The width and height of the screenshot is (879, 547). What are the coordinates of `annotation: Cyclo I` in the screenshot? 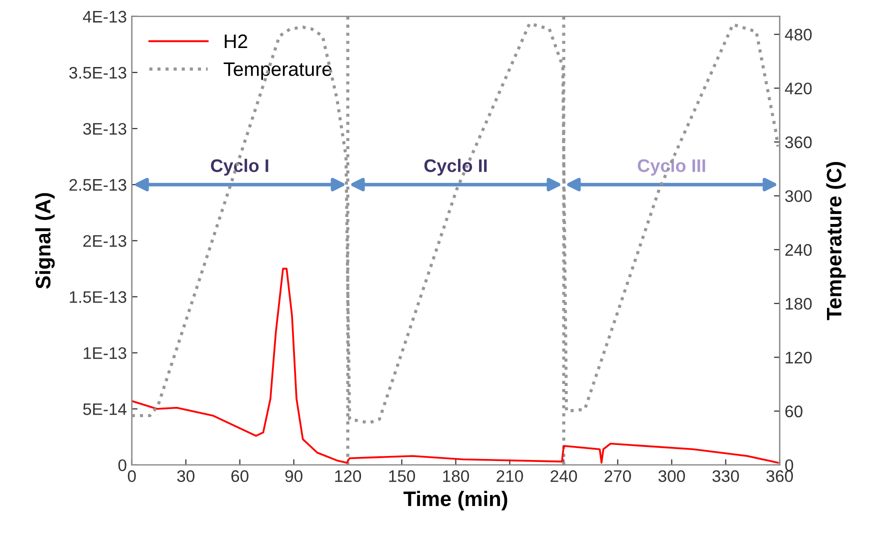 It's located at (239, 167).